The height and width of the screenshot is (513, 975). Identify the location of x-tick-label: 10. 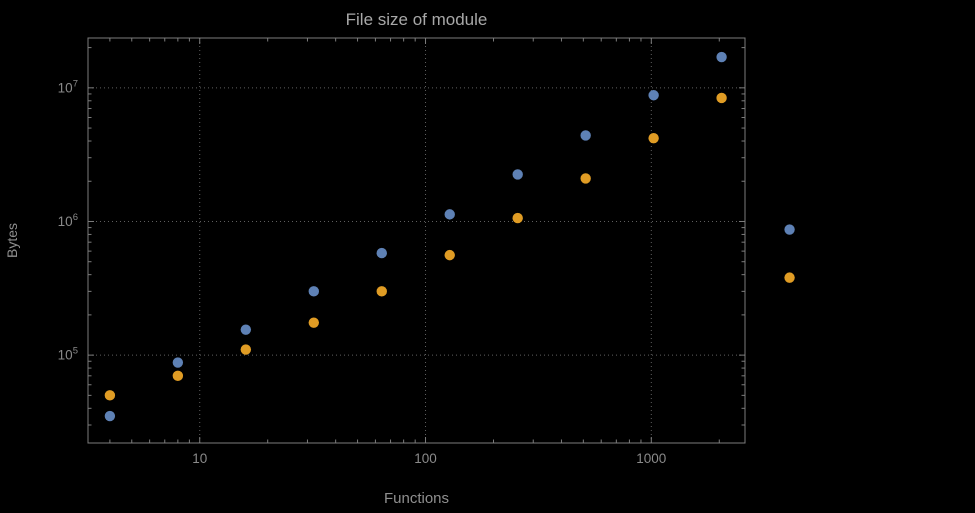
(199, 458).